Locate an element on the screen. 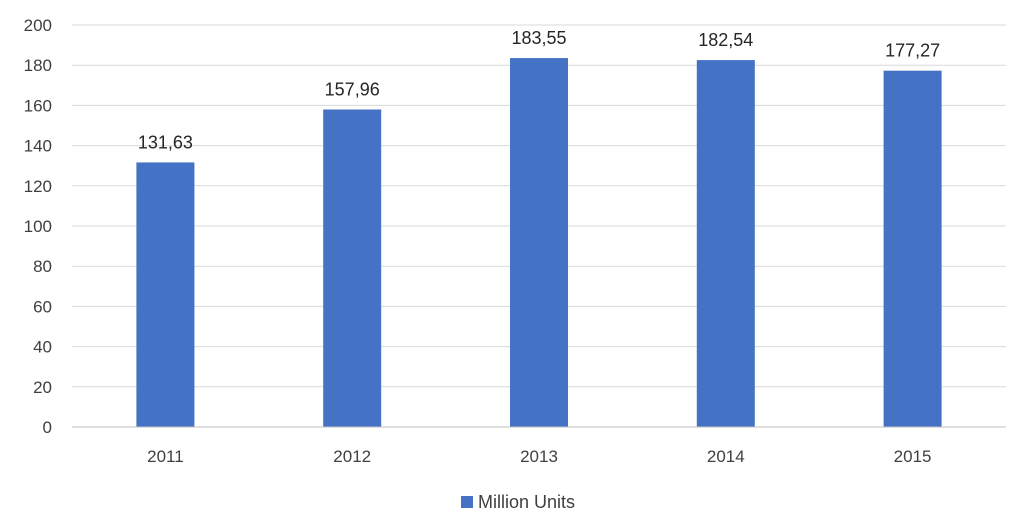 This screenshot has width=1024, height=526. legend: Million Units is located at coordinates (518, 502).